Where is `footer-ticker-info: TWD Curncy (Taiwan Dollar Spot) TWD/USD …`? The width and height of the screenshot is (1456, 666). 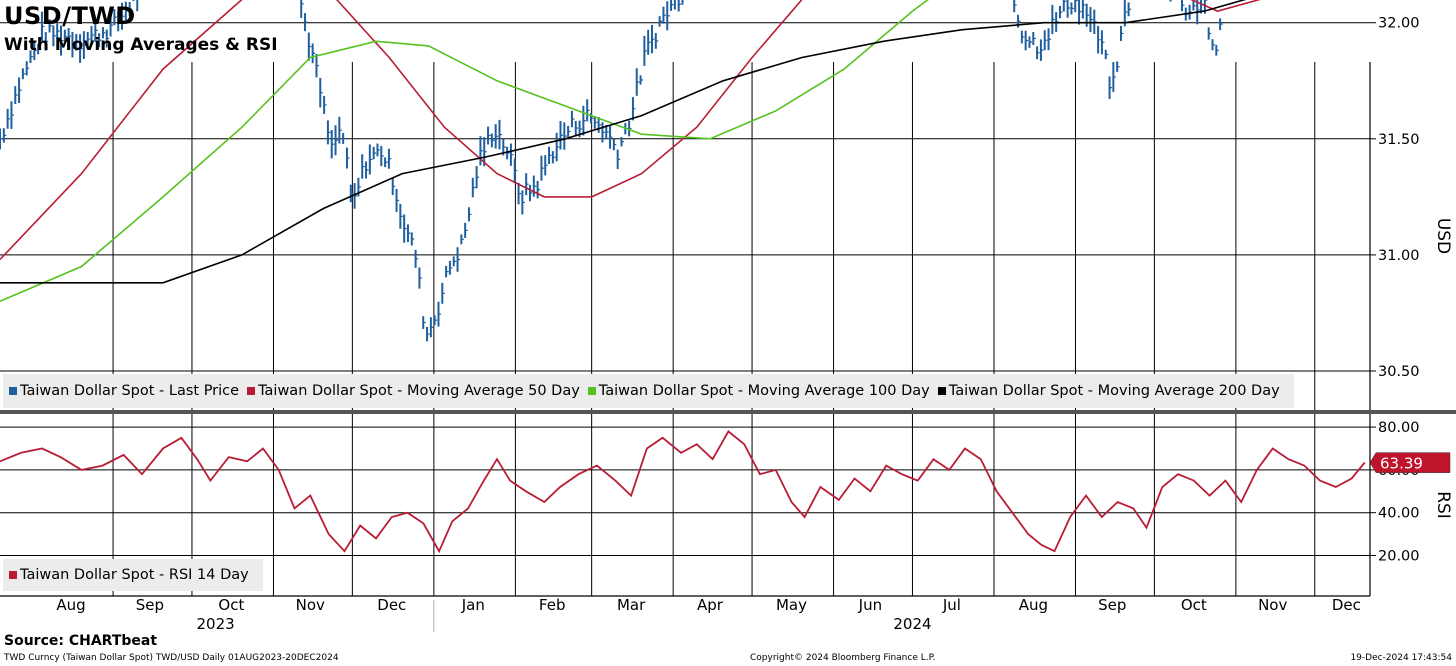 footer-ticker-info: TWD Curncy (Taiwan Dollar Spot) TWD/USD … is located at coordinates (171, 658).